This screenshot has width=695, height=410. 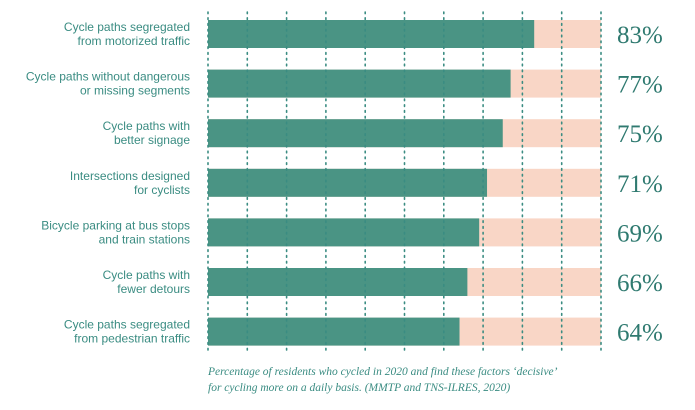 I want to click on category-label-line: from motorized traffic, so click(x=134, y=41).